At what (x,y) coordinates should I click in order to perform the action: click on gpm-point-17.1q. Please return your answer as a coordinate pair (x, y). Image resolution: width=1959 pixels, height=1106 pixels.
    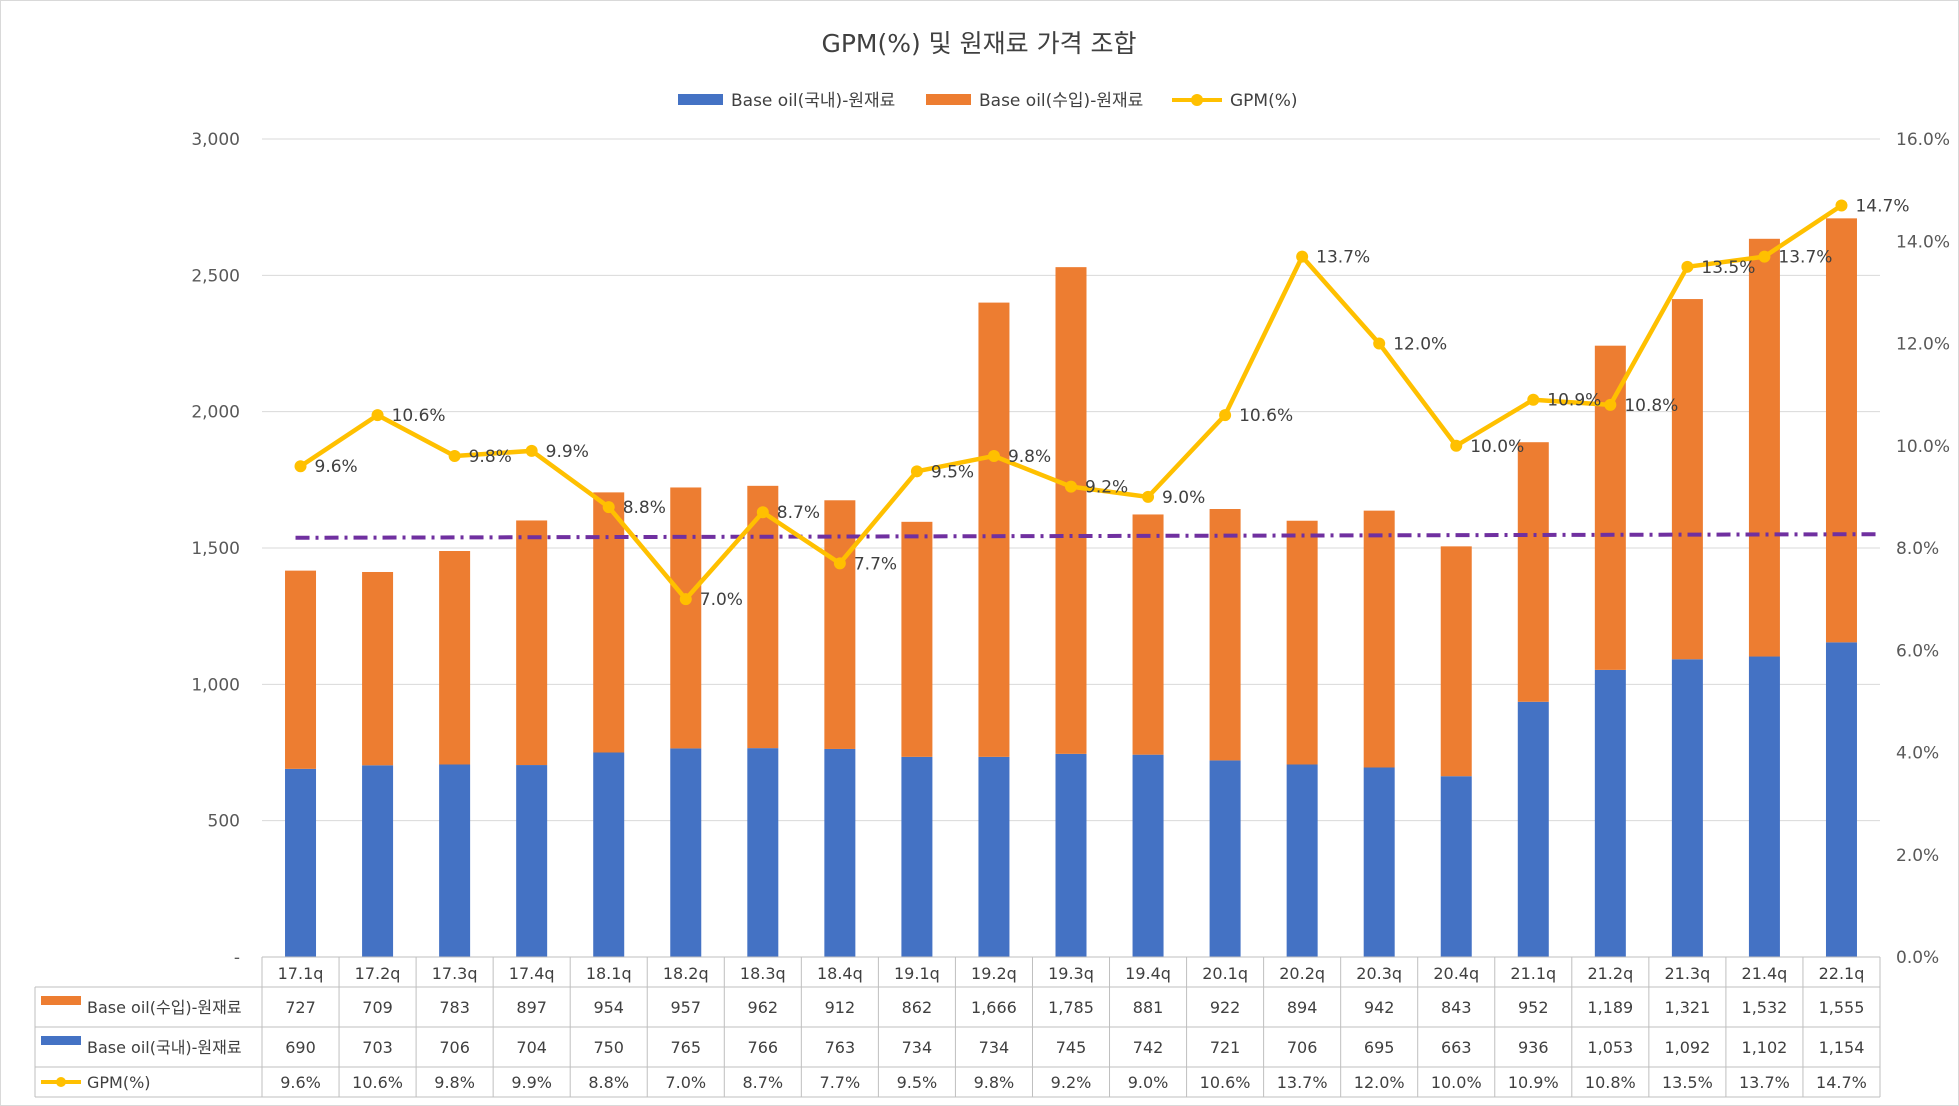
    Looking at the image, I should click on (300, 466).